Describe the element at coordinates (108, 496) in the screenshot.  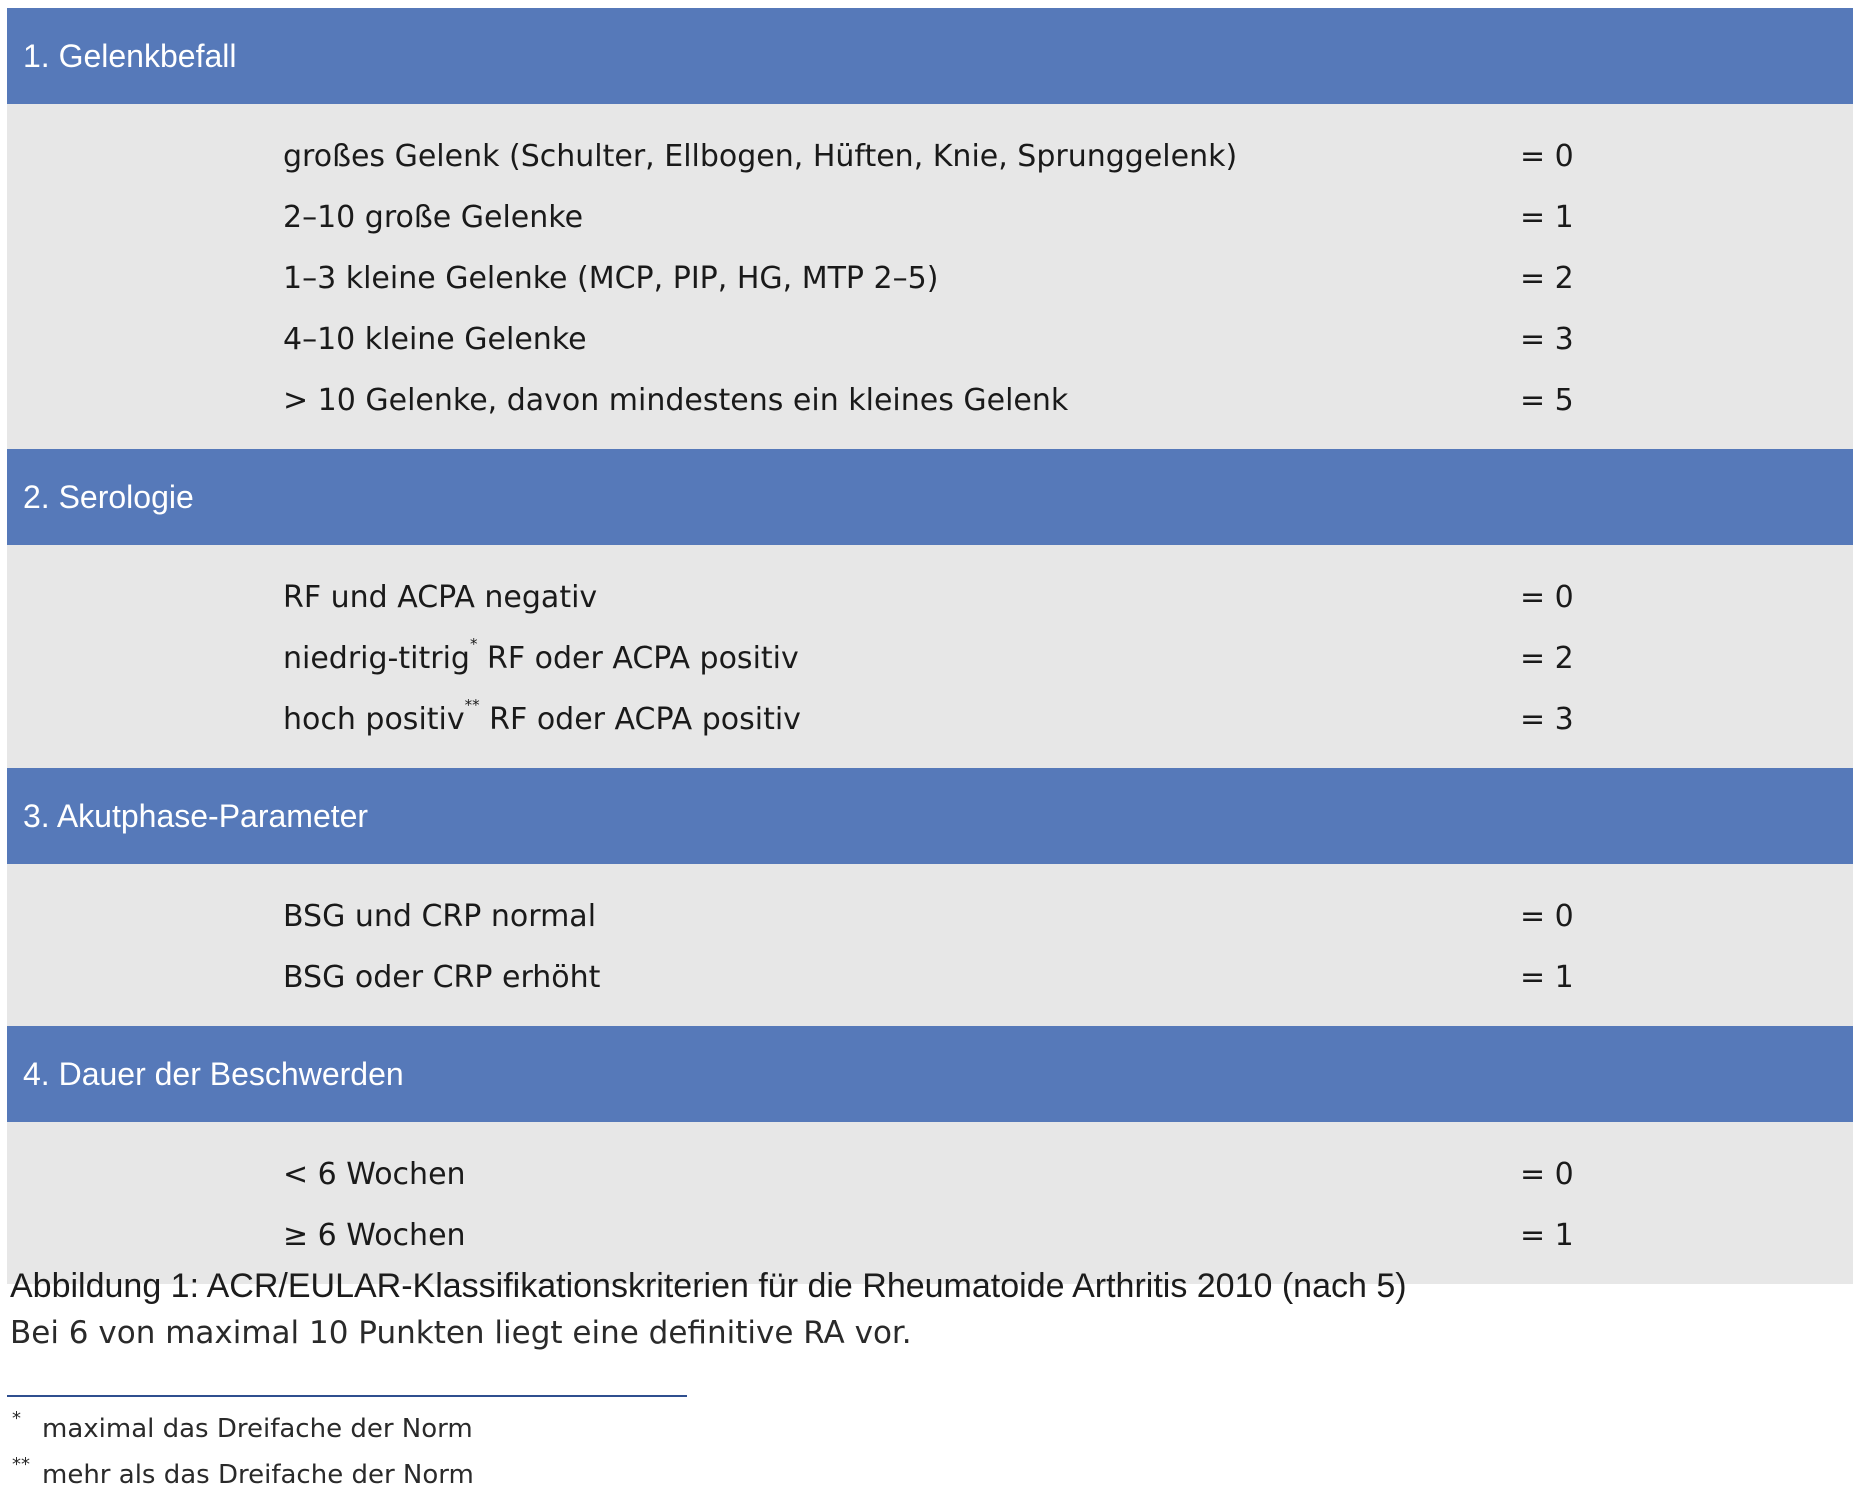
I see `section-title: 2. Serologie` at that location.